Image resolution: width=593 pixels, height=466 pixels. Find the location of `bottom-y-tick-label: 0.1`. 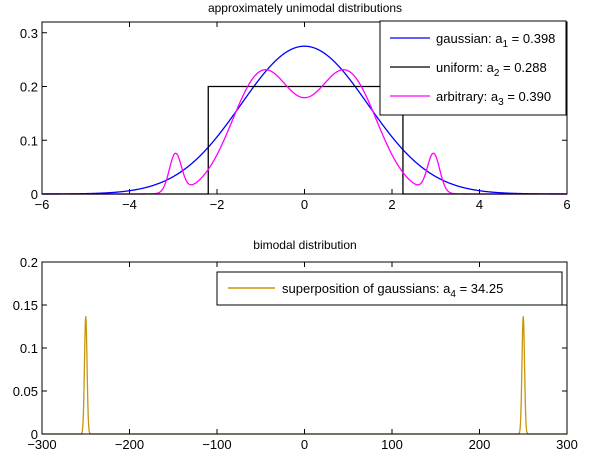

bottom-y-tick-label: 0.1 is located at coordinates (29, 348).